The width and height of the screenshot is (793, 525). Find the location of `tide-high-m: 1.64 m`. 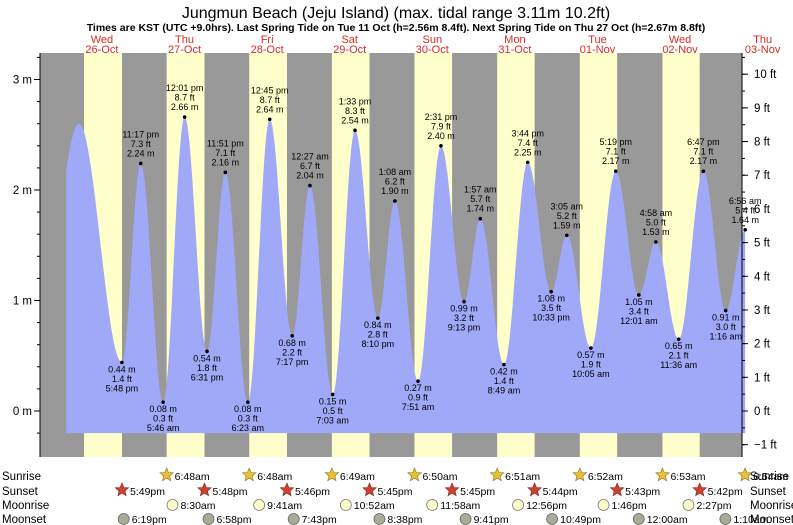

tide-high-m: 1.64 m is located at coordinates (745, 220).